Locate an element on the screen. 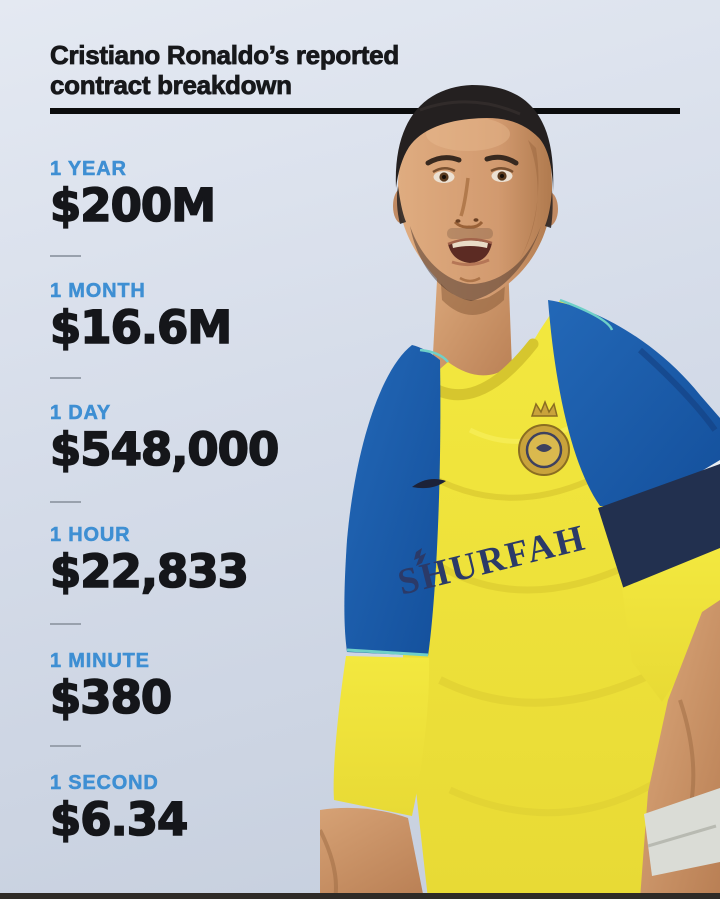  stat-value: $200M is located at coordinates (133, 205).